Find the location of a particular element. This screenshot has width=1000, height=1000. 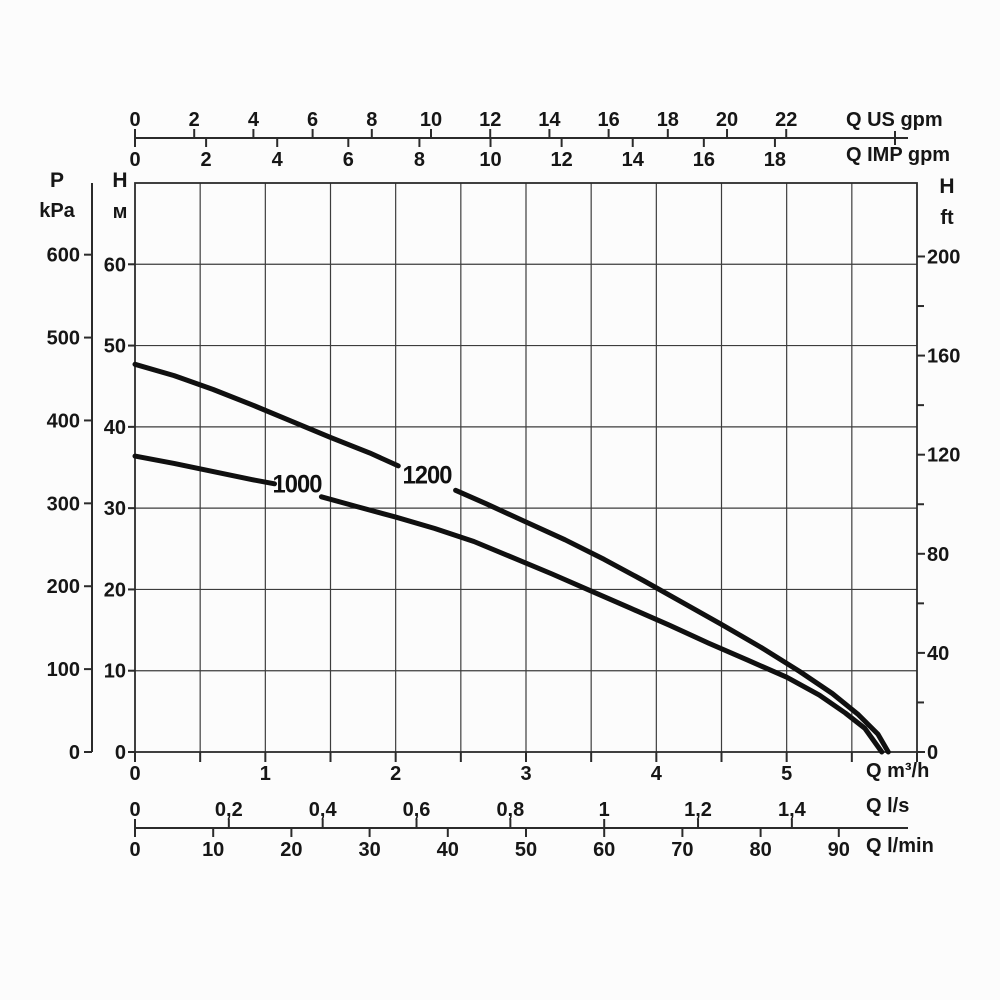

lmin-axis-title: Q l/min is located at coordinates (900, 846).